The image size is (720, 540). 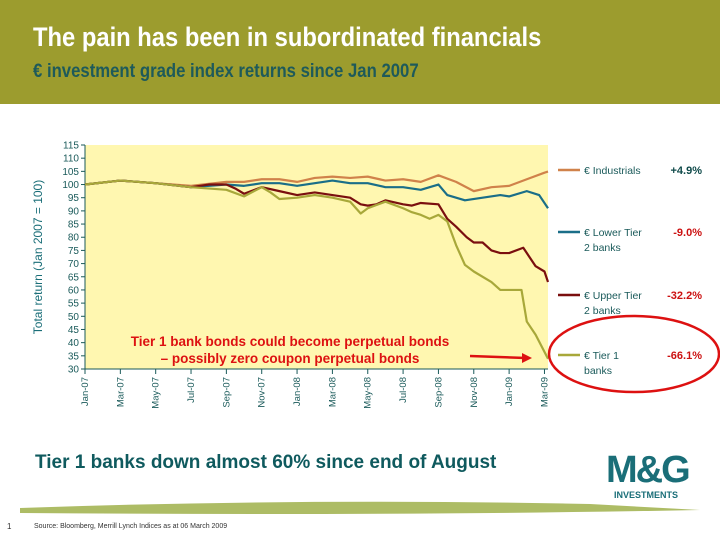 I want to click on highlight-ellipse, so click(x=633, y=354).